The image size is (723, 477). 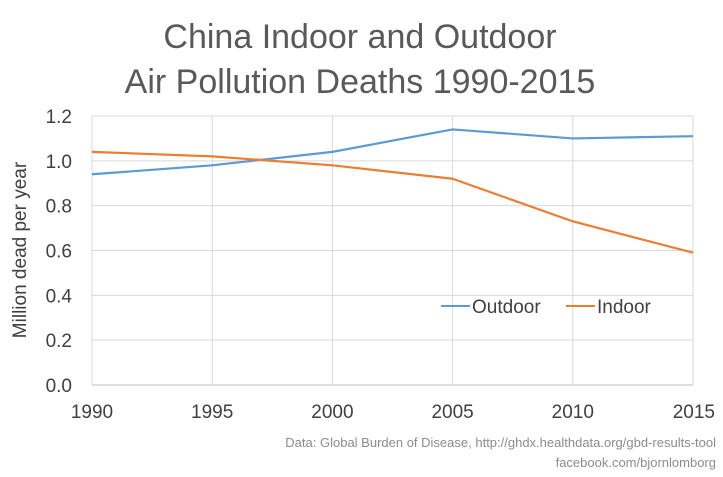 What do you see at coordinates (624, 307) in the screenshot?
I see `legend-label-indoor: Indoor` at bounding box center [624, 307].